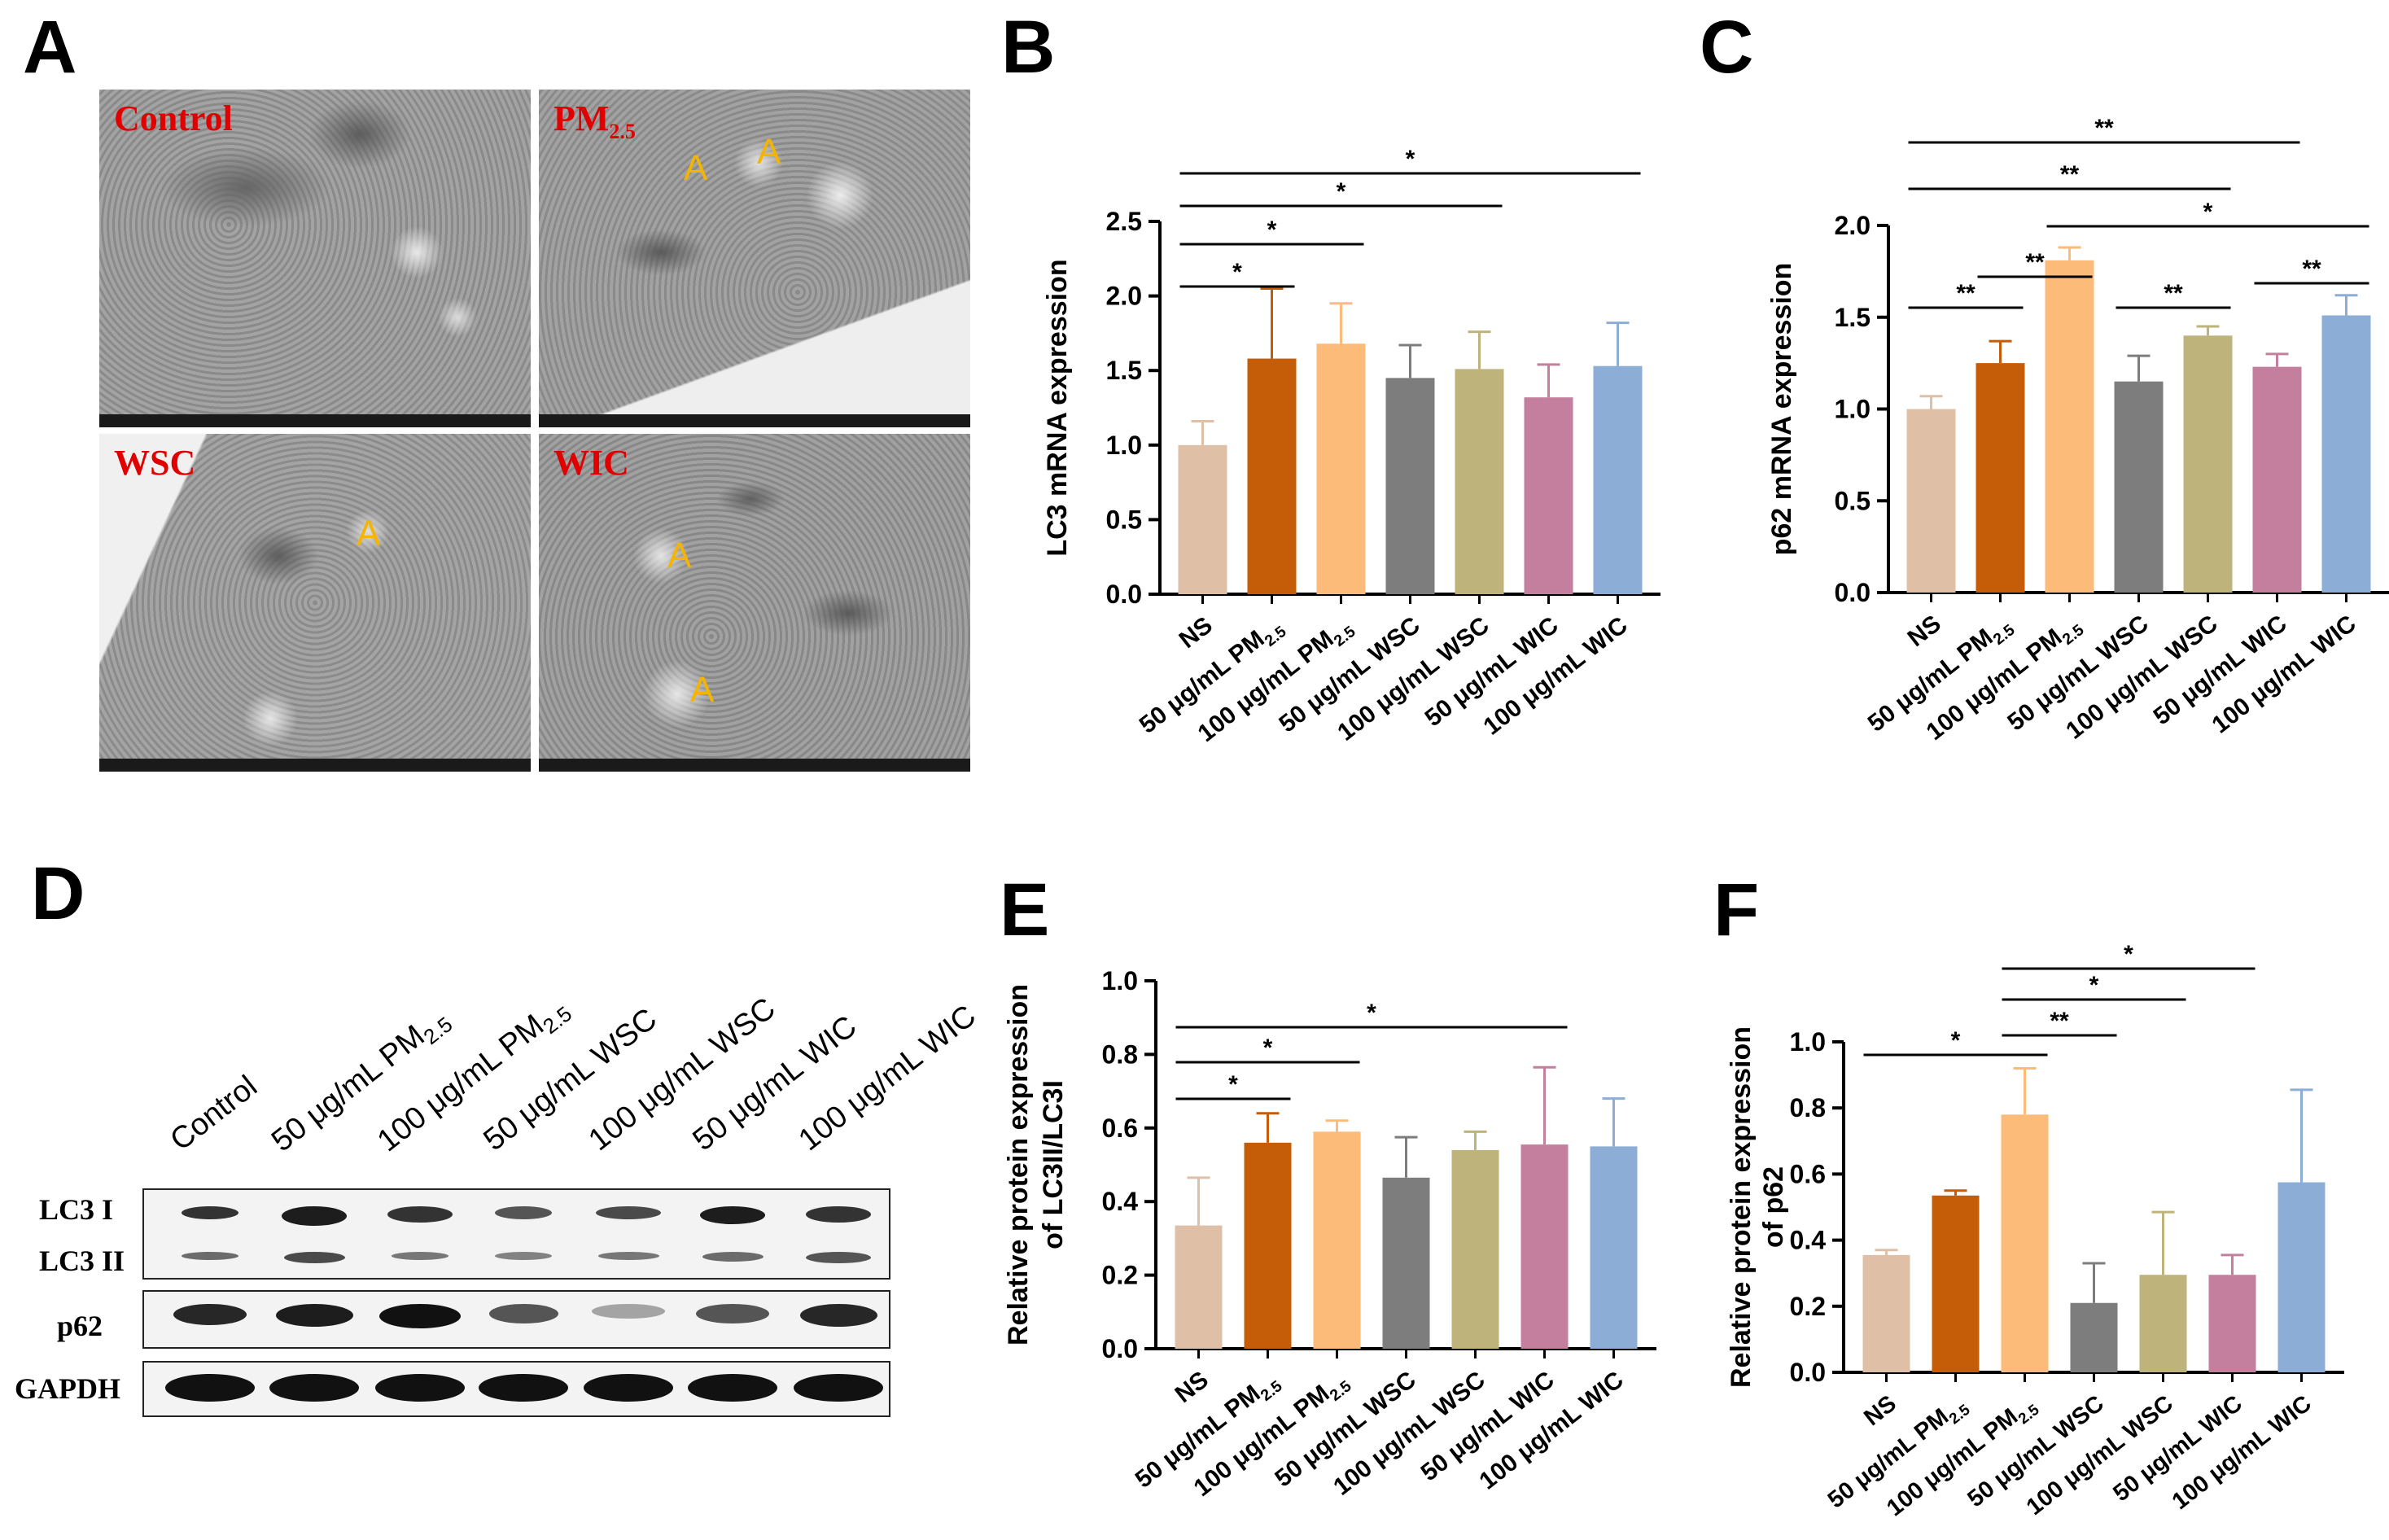  I want to click on y-tick-label-F: 0.0, so click(1808, 1372).